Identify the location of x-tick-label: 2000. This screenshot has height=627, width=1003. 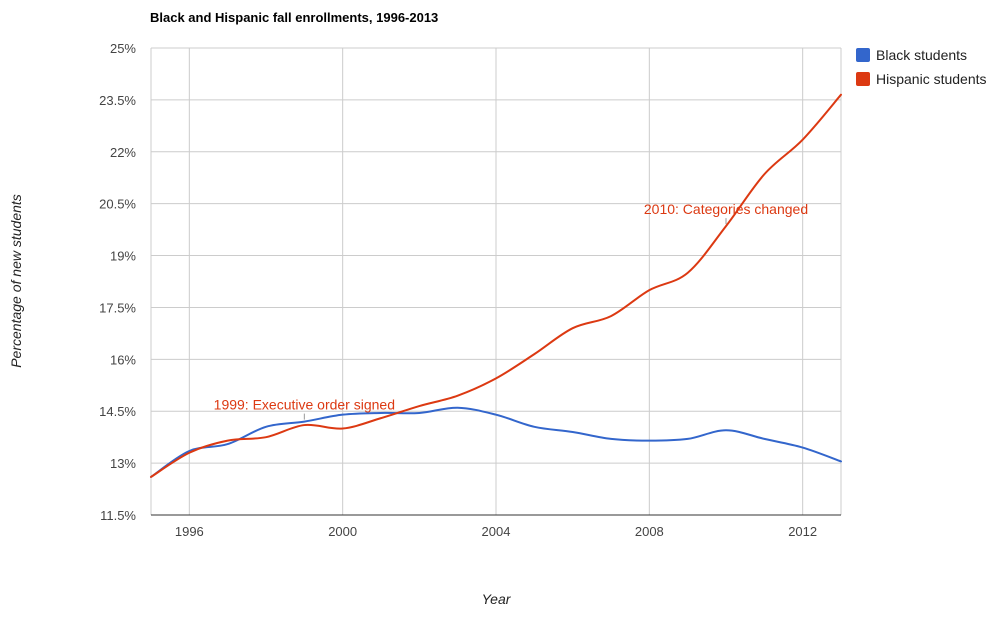
(342, 531).